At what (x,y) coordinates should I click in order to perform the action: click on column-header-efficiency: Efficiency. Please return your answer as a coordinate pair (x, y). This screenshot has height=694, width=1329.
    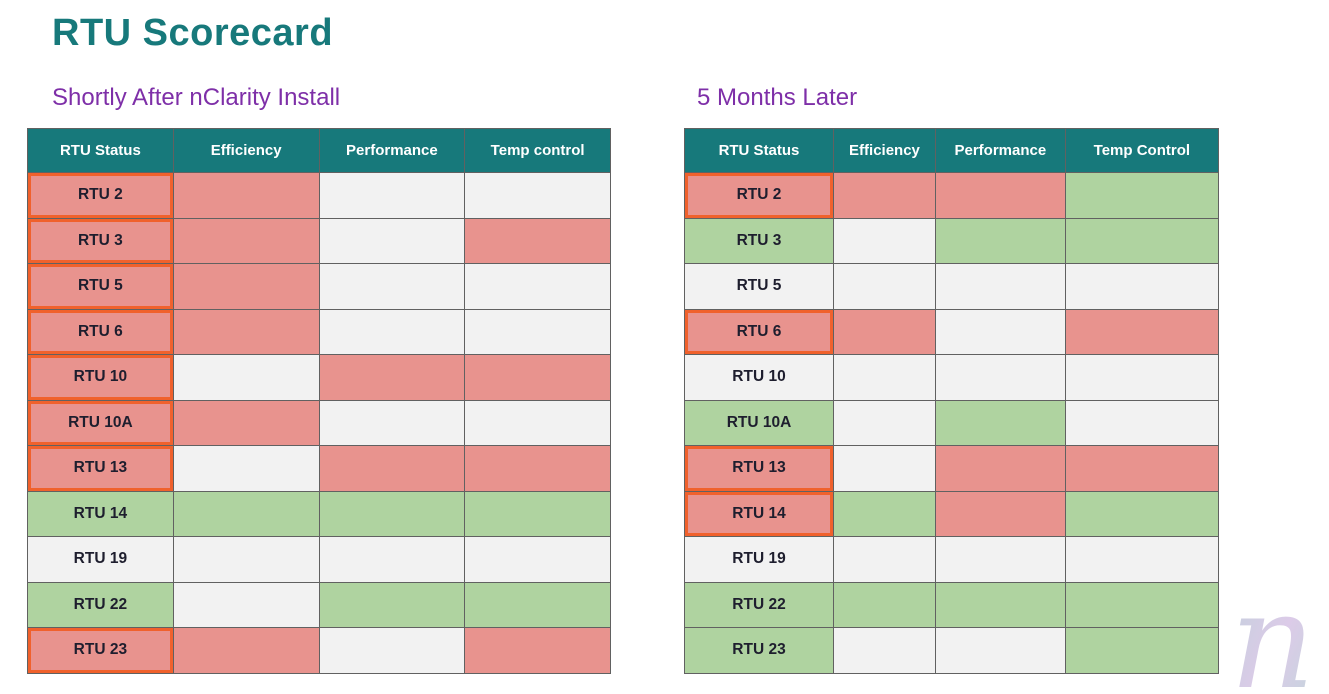
    Looking at the image, I should click on (884, 150).